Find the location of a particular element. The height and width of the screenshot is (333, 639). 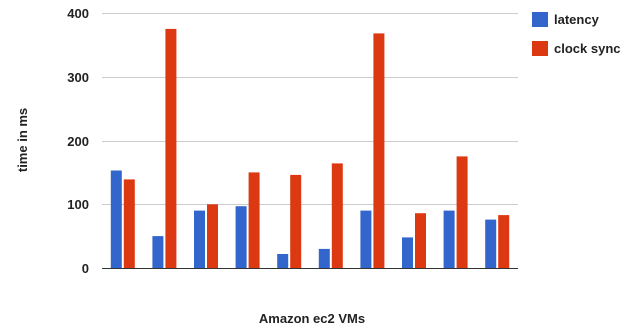

y-axis: 0 100 200 300 400 is located at coordinates (78, 141).